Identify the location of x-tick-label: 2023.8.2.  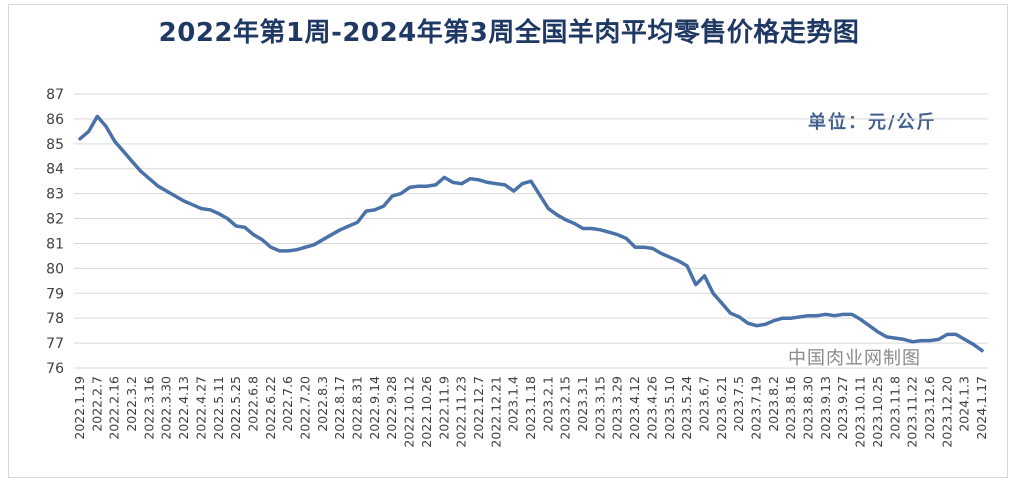
(773, 404).